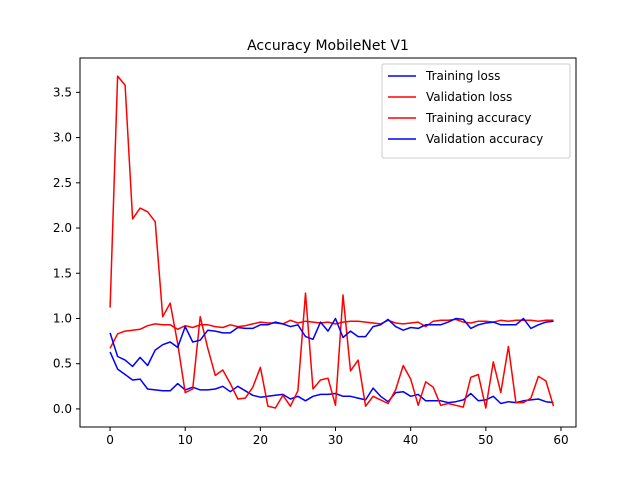 Image resolution: width=640 pixels, height=480 pixels. What do you see at coordinates (485, 440) in the screenshot?
I see `x-tick-label: 50` at bounding box center [485, 440].